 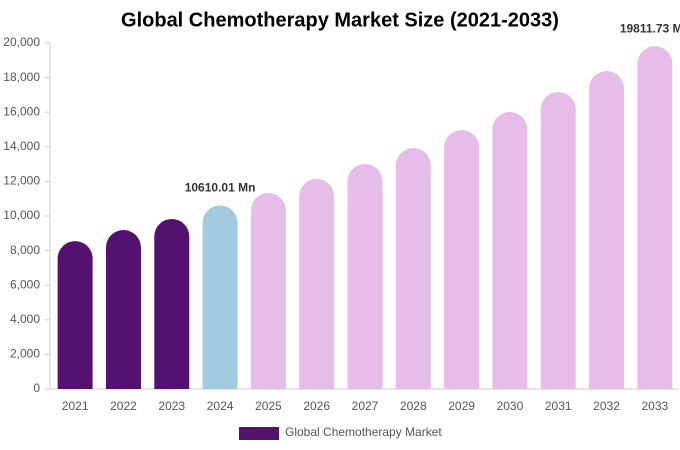 I want to click on x-tick-label: 2026, so click(x=316, y=406).